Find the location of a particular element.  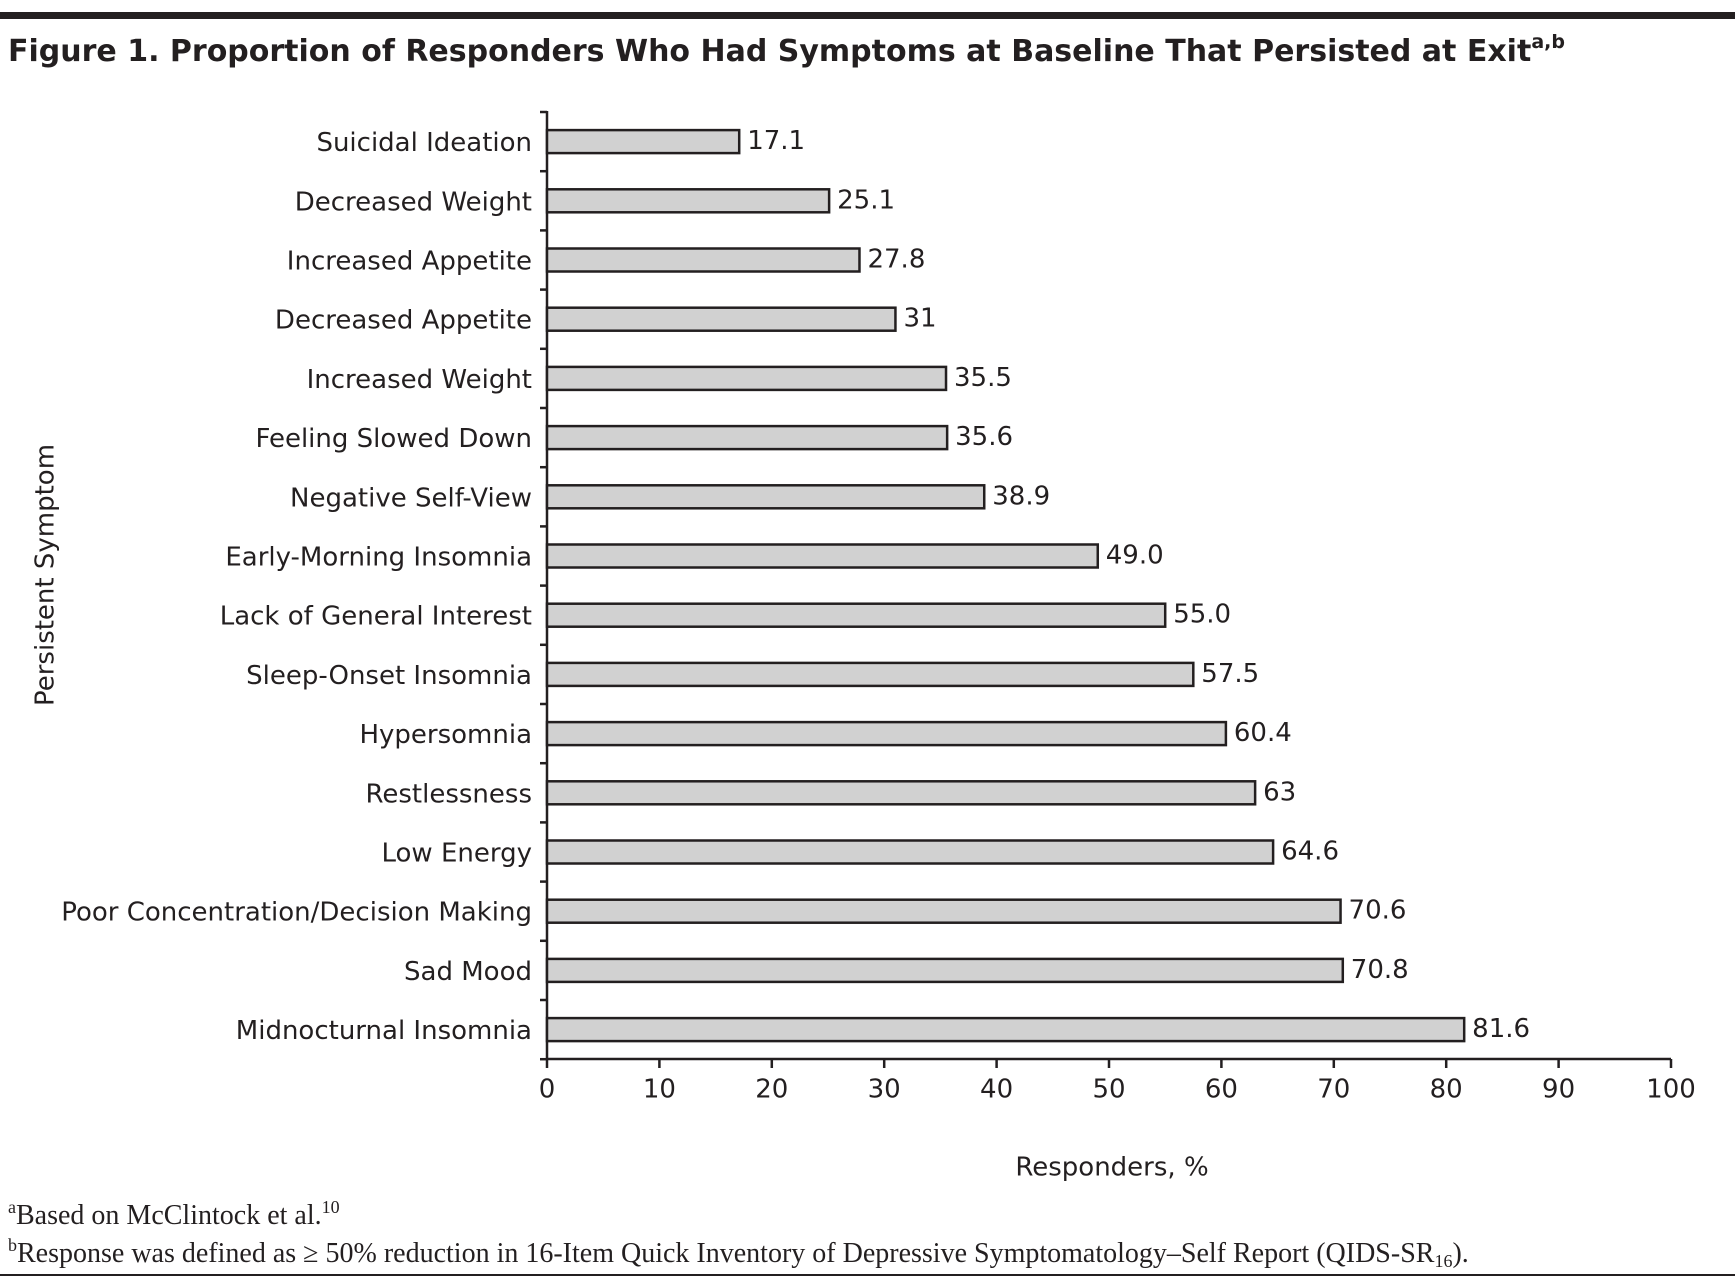

value-label: 49.0 is located at coordinates (1135, 556).